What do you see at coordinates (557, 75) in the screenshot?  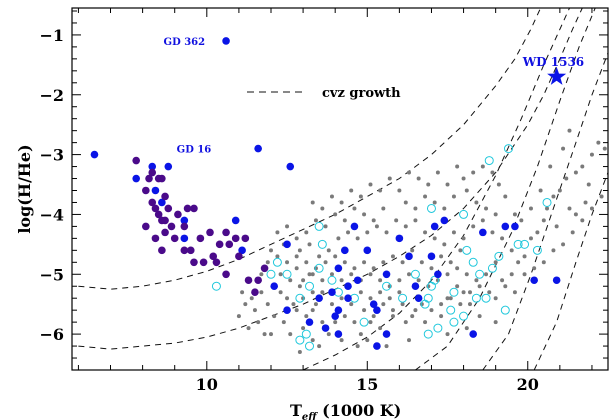 I see `data-point-star` at bounding box center [557, 75].